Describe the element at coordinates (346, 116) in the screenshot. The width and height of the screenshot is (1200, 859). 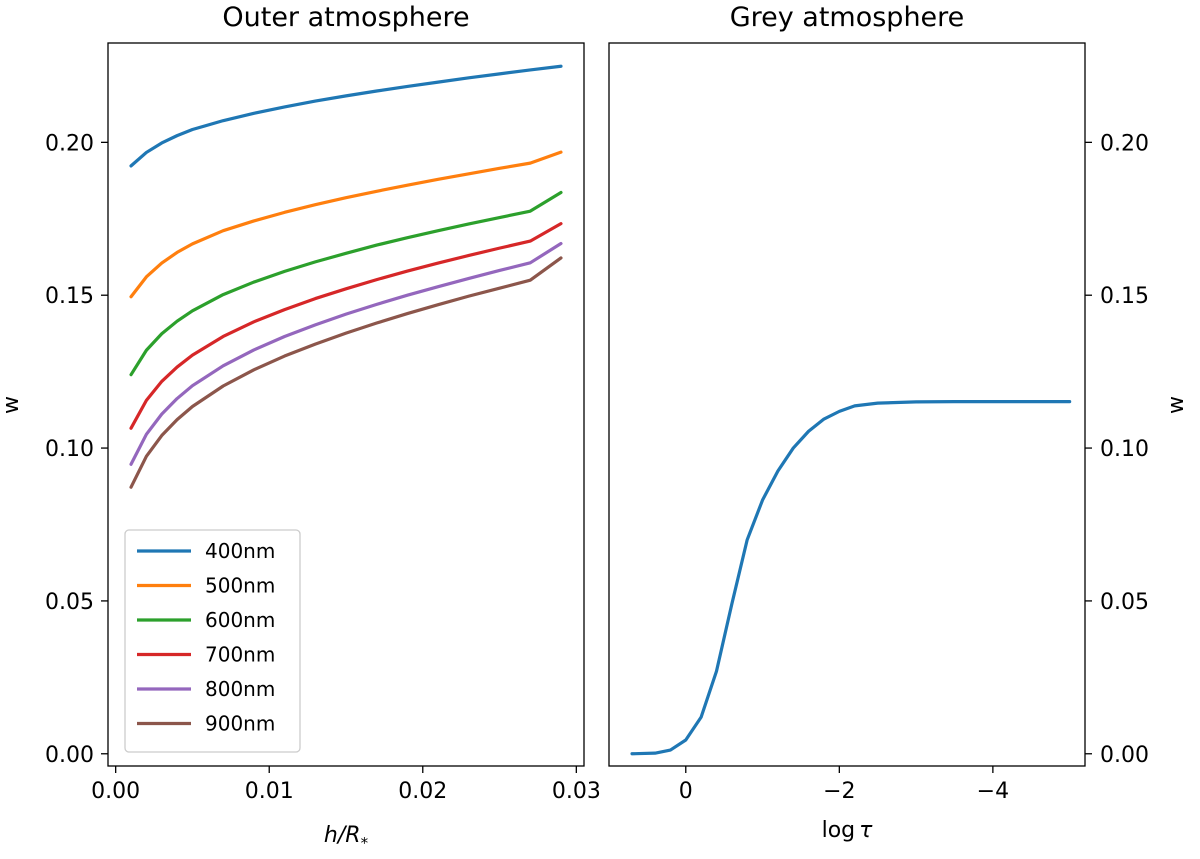
I see `series-line-400nm` at that location.